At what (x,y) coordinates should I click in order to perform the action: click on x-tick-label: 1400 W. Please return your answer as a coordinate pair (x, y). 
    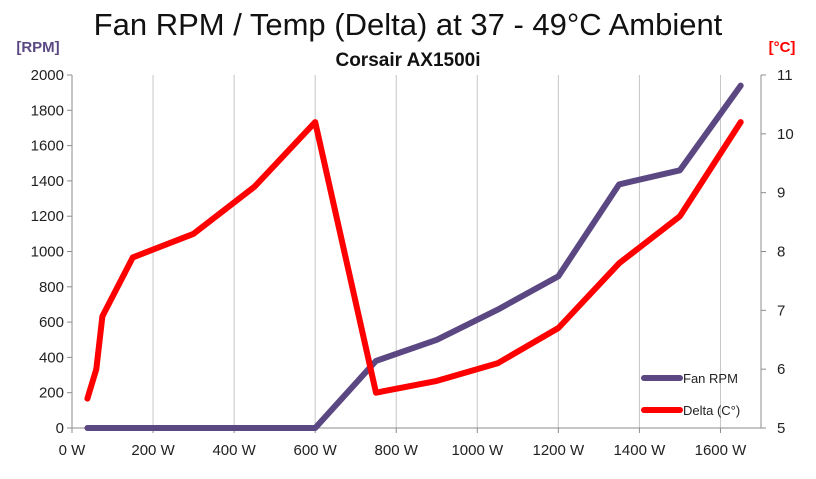
    Looking at the image, I should click on (640, 450).